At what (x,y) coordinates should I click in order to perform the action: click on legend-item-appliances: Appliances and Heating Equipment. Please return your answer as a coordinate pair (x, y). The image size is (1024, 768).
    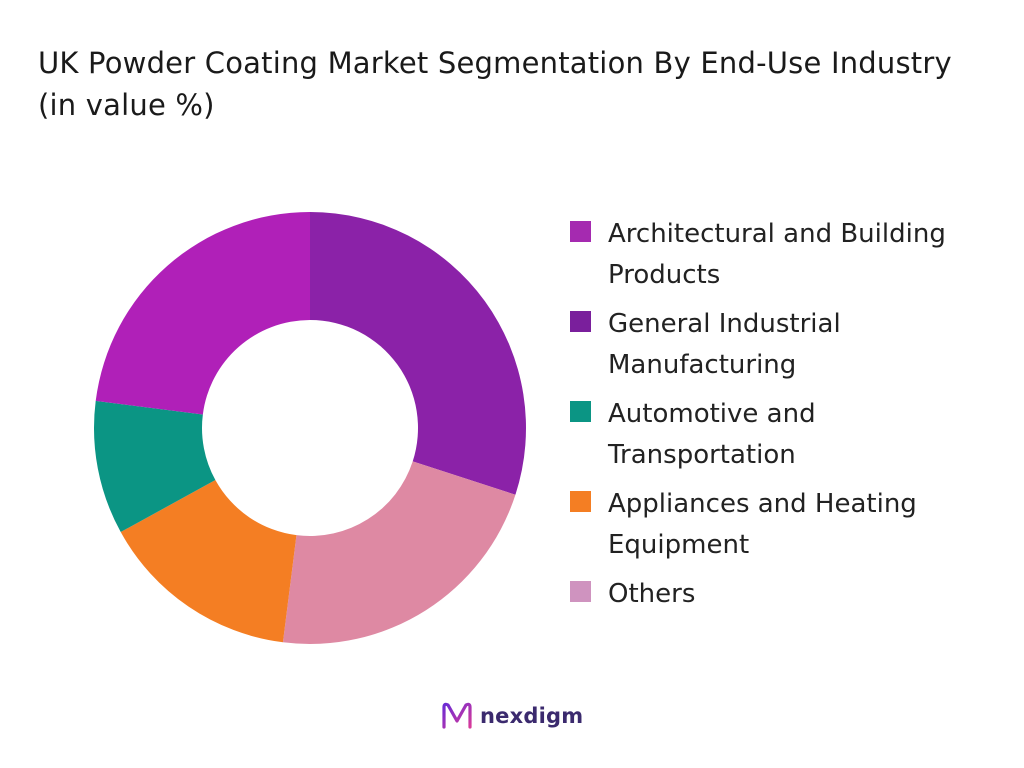
    Looking at the image, I should click on (795, 525).